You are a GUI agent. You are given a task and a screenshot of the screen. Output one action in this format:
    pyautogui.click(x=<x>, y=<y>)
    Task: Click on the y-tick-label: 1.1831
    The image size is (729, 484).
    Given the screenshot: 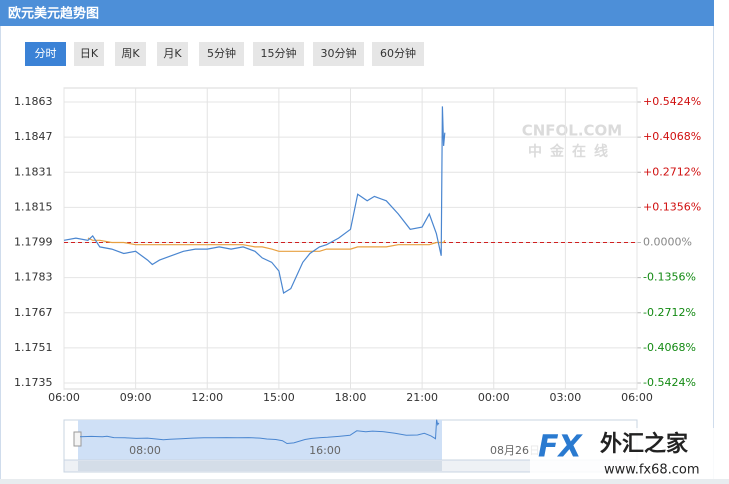 What is the action you would take?
    pyautogui.click(x=33, y=171)
    